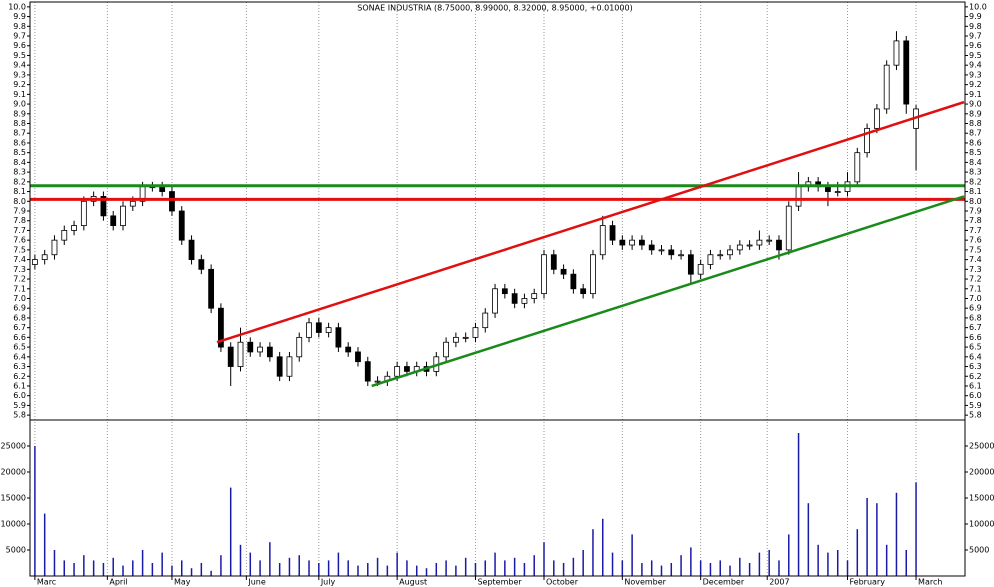  What do you see at coordinates (975, 405) in the screenshot?
I see `y-tick-label-right: 5.9` at bounding box center [975, 405].